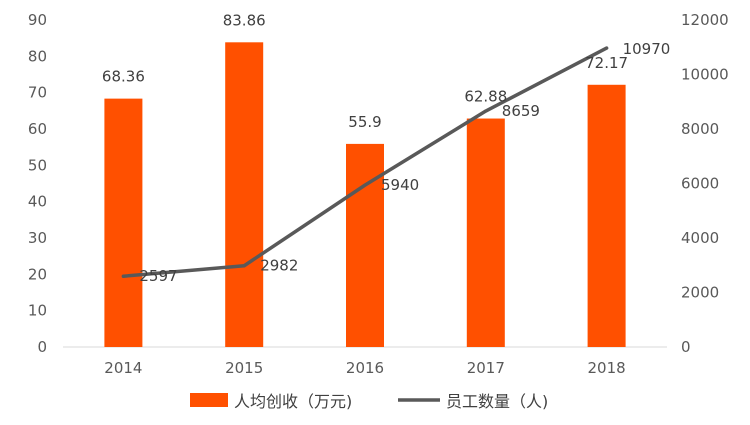  I want to click on left-tick-label: 70, so click(37, 93).